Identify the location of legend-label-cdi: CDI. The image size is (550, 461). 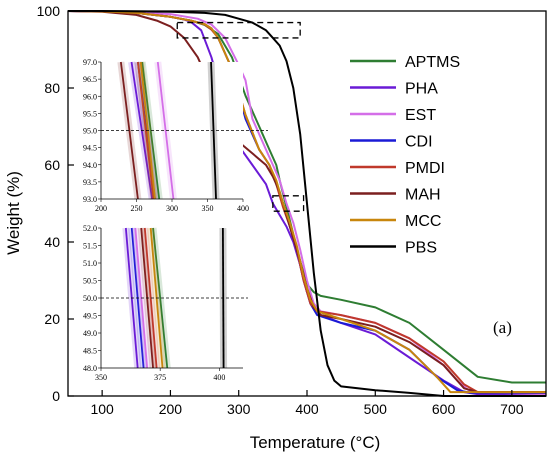
(419, 142).